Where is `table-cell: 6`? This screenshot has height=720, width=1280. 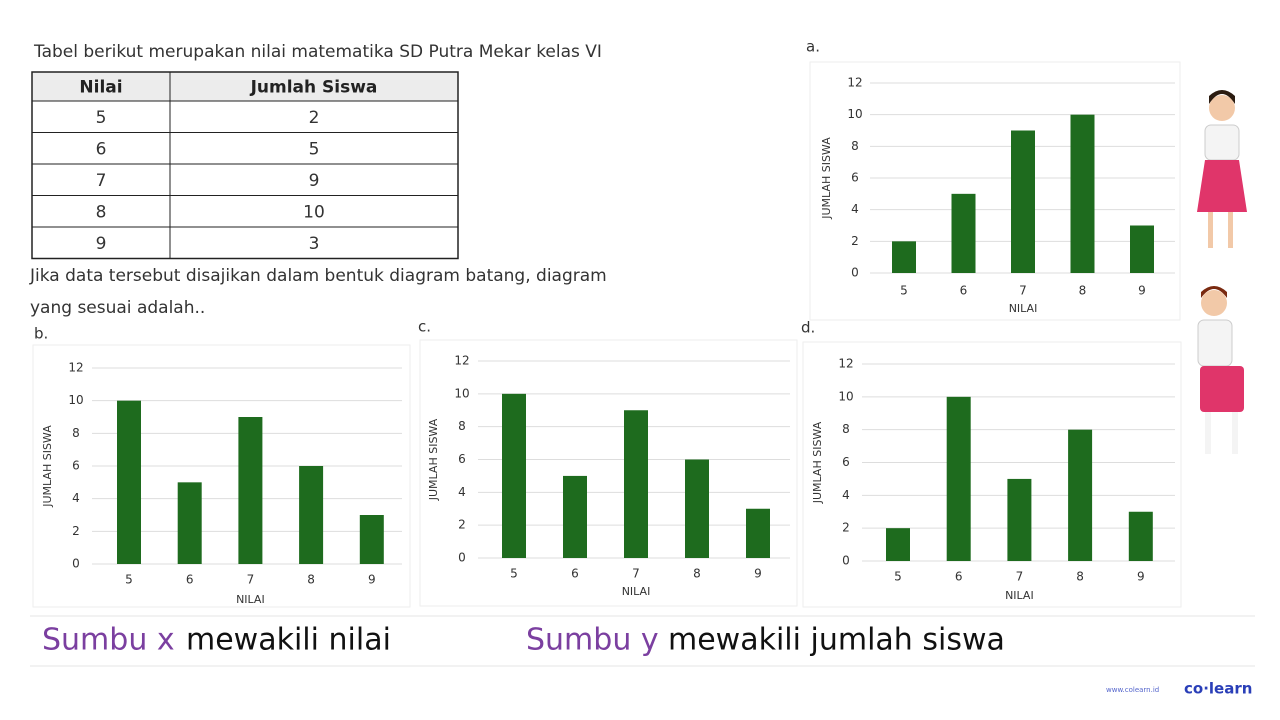 table-cell: 6 is located at coordinates (101, 149).